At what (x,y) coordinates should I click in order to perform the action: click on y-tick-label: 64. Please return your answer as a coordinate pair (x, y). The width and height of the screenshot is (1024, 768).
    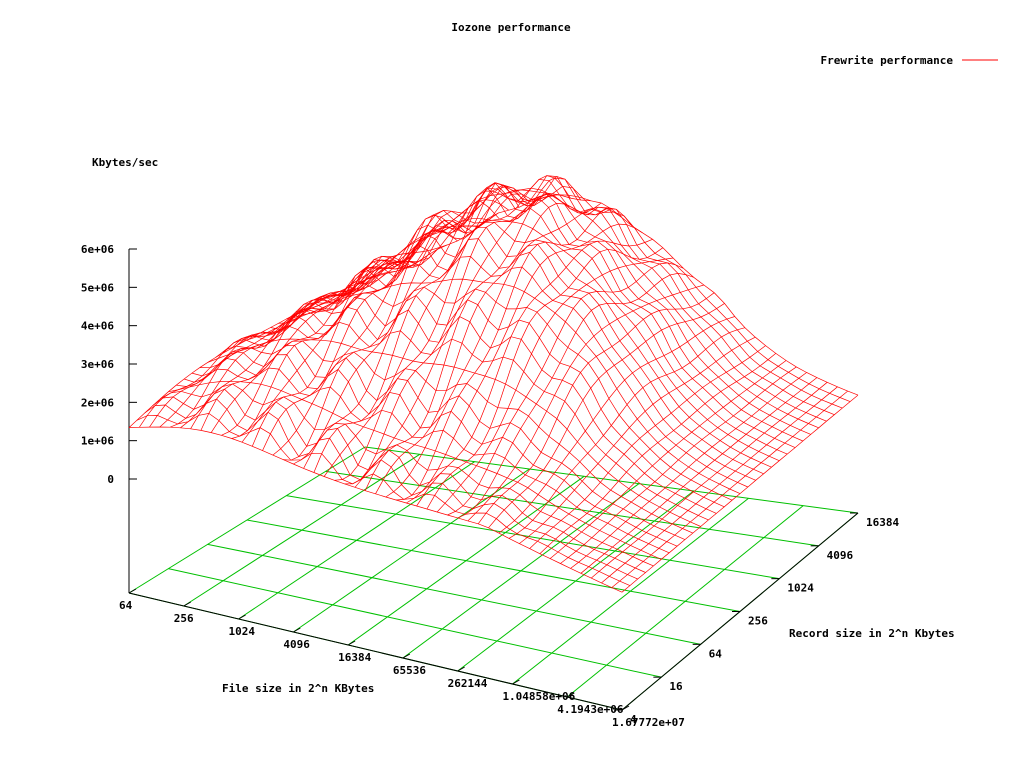
    Looking at the image, I should click on (716, 653).